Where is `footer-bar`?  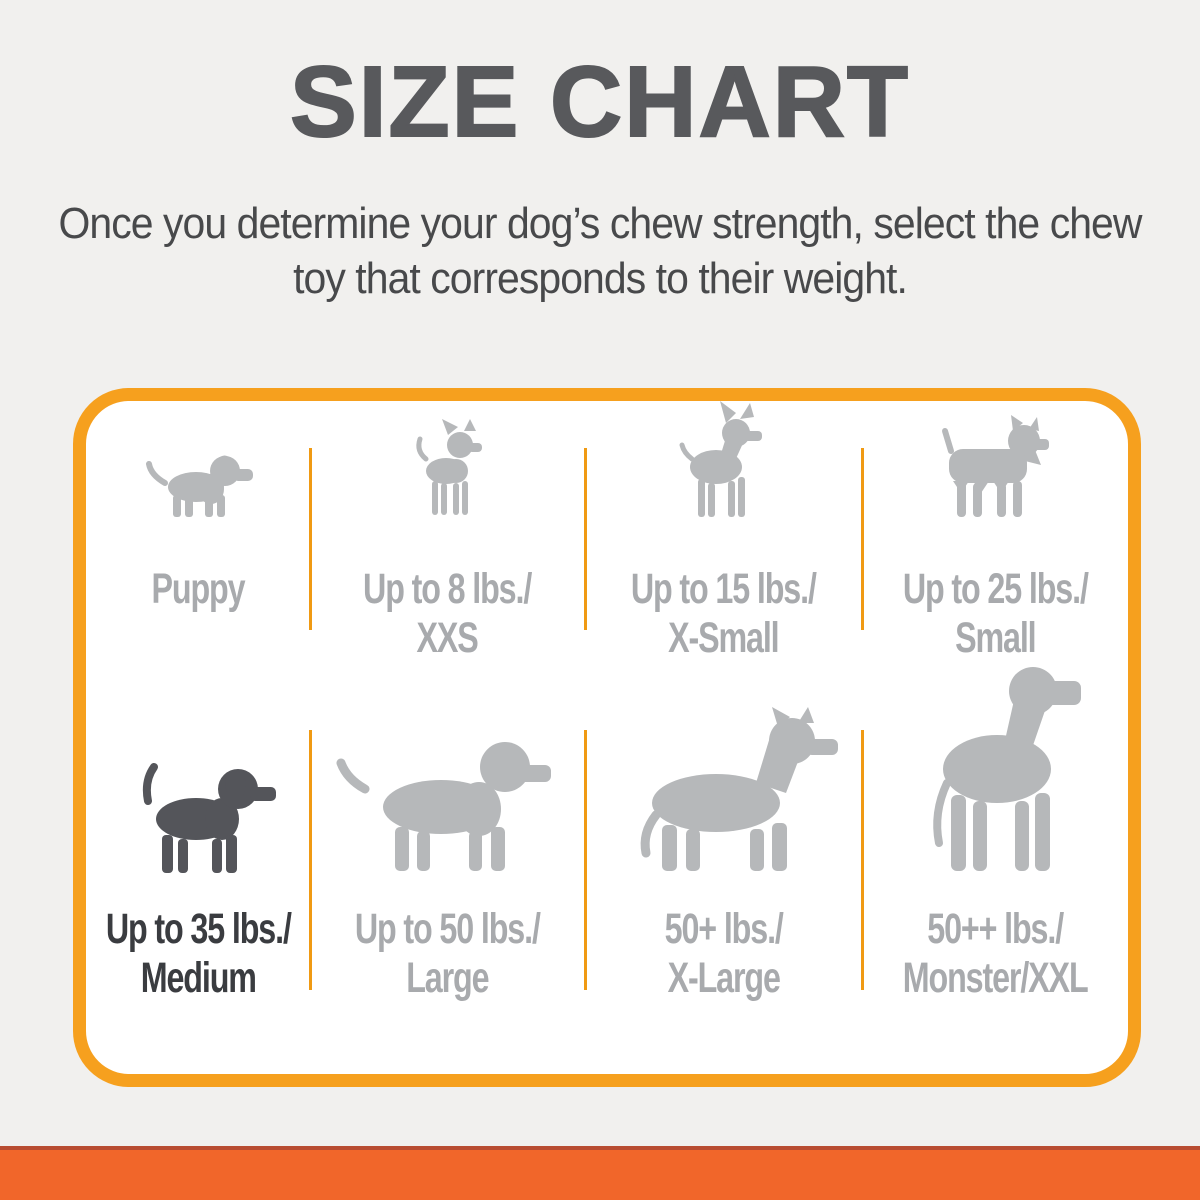 footer-bar is located at coordinates (600, 1175).